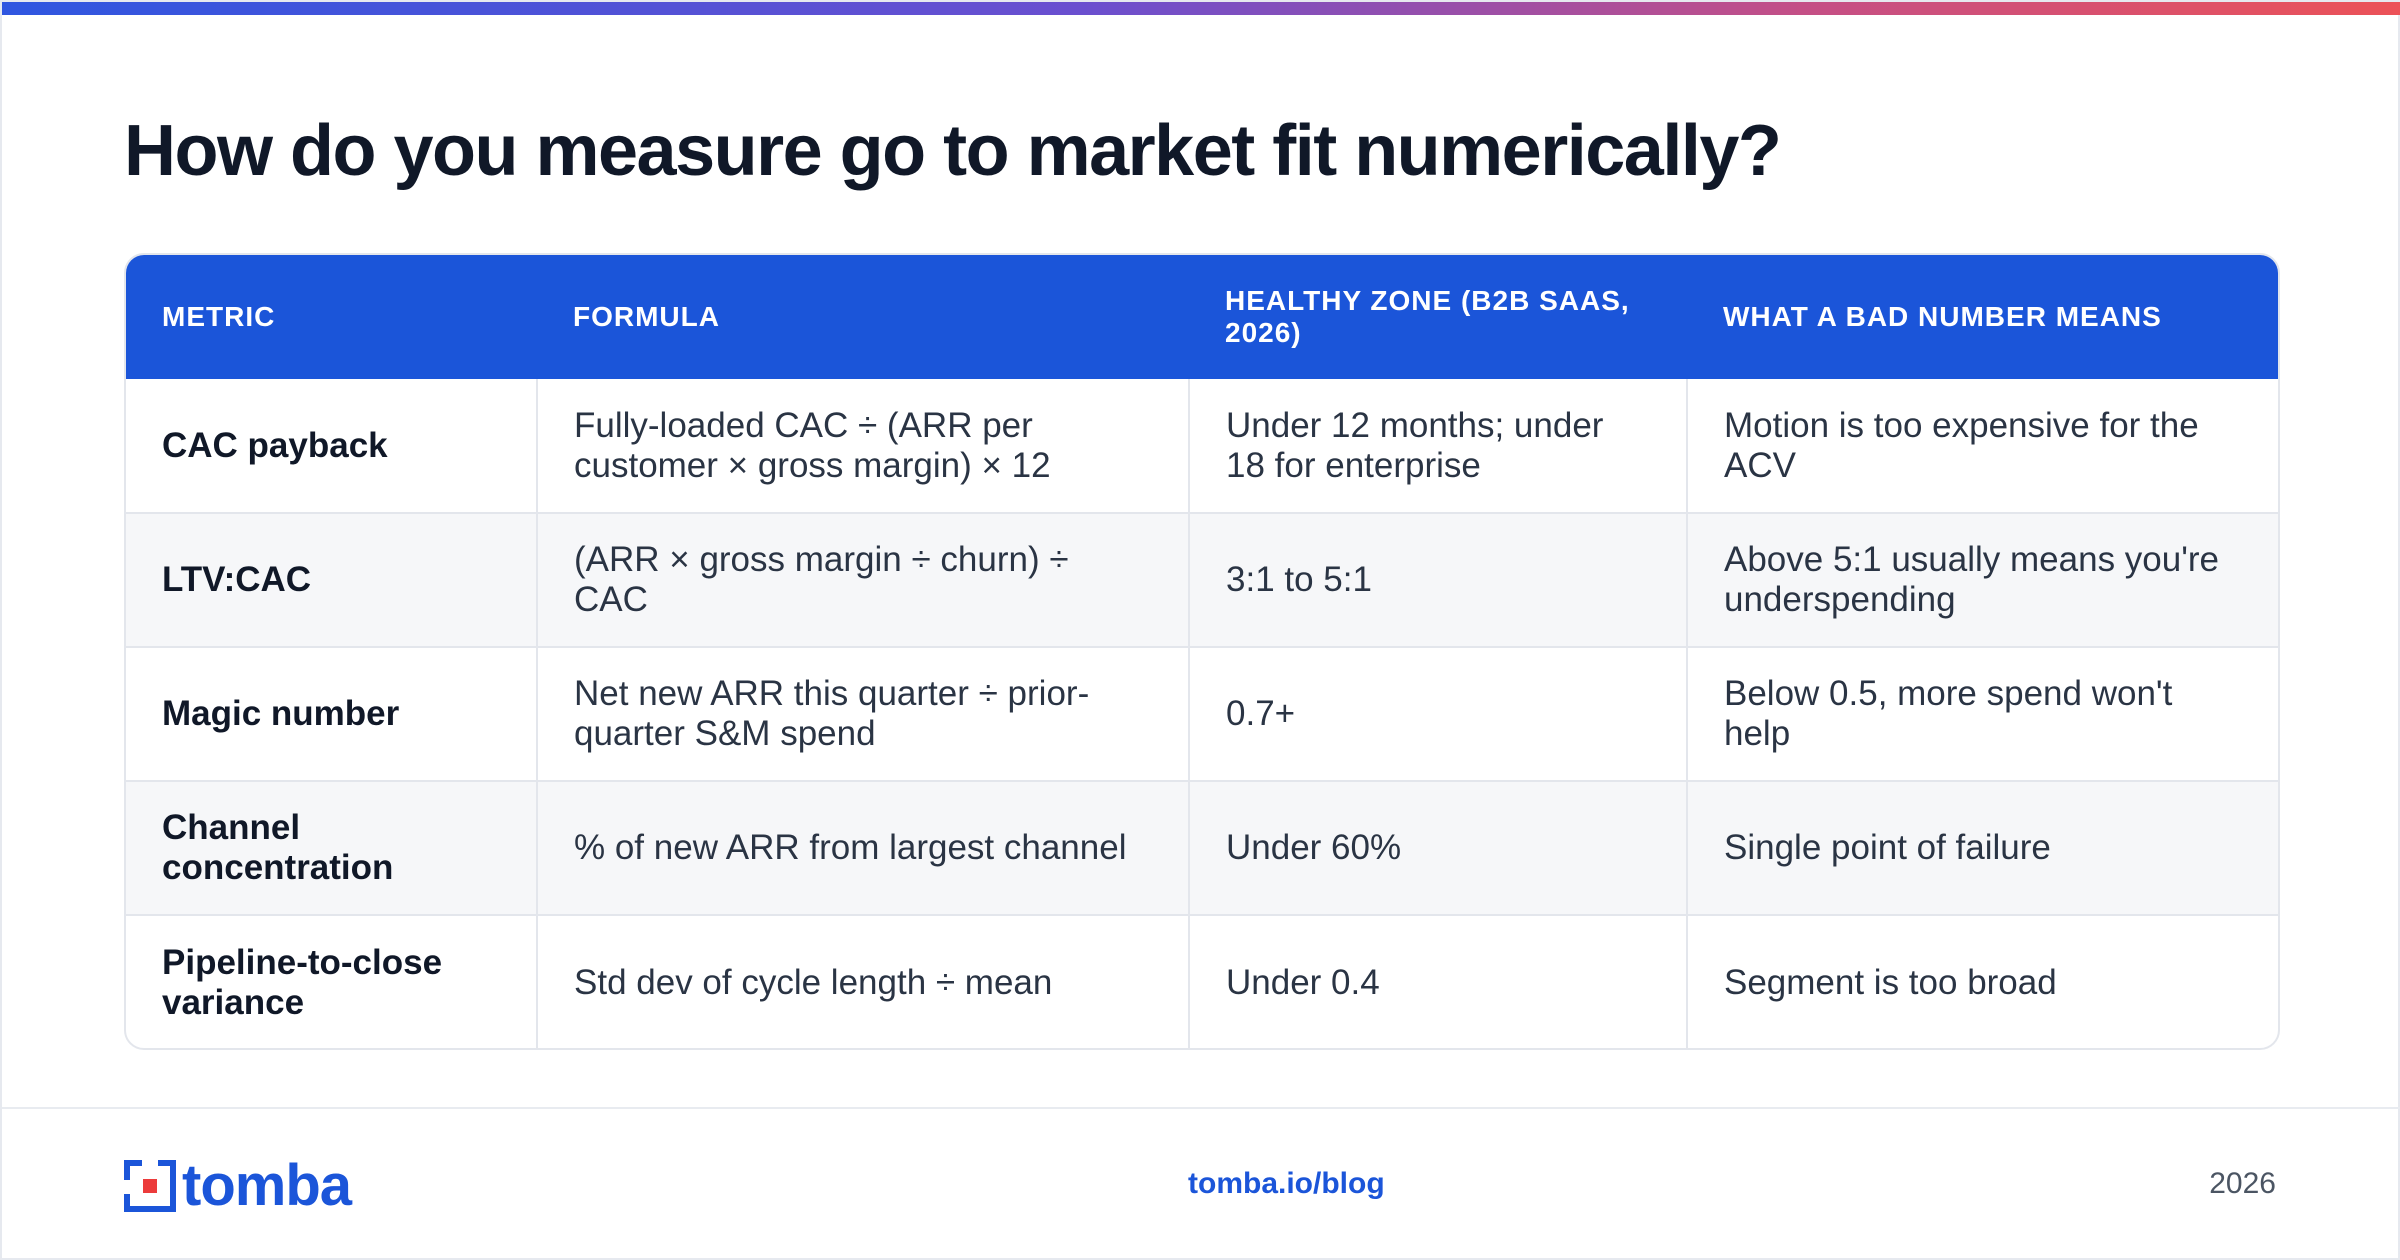 This screenshot has width=2400, height=1260. What do you see at coordinates (862, 981) in the screenshot?
I see `cell-formula: Std dev of cycle length ÷ mean` at bounding box center [862, 981].